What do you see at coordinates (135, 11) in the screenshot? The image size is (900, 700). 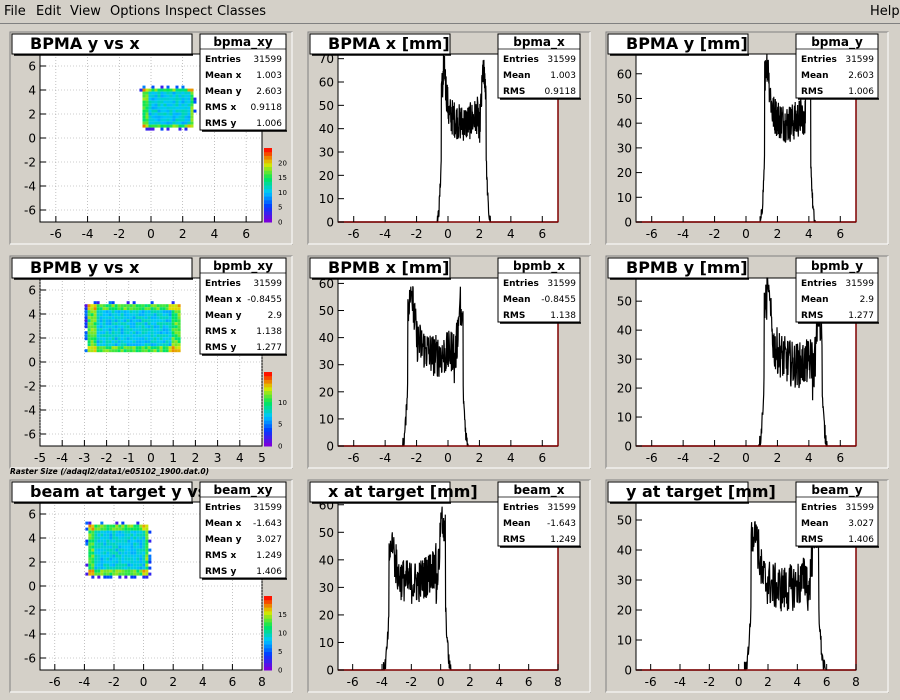 I see `menu-options: Options` at bounding box center [135, 11].